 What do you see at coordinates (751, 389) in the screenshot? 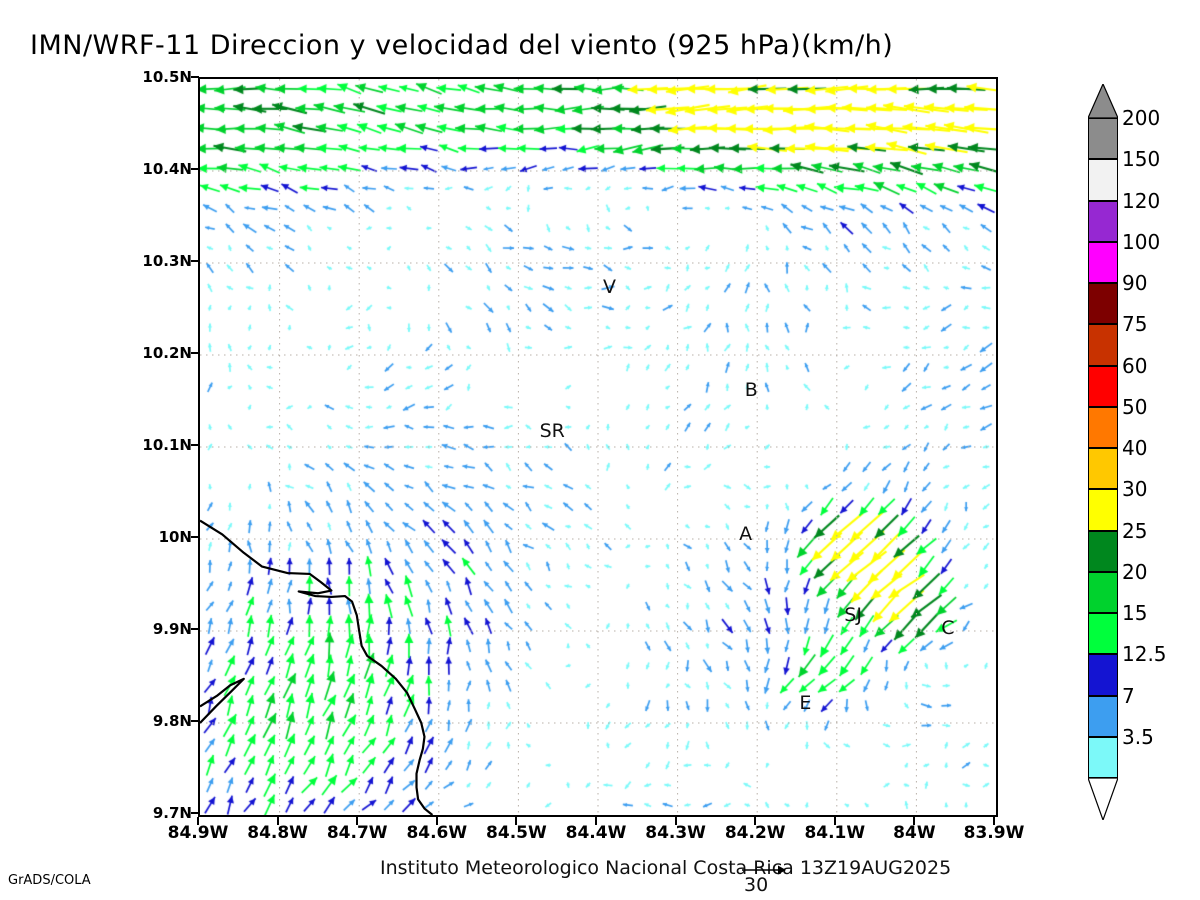
I see `city-label-b: B` at bounding box center [751, 389].